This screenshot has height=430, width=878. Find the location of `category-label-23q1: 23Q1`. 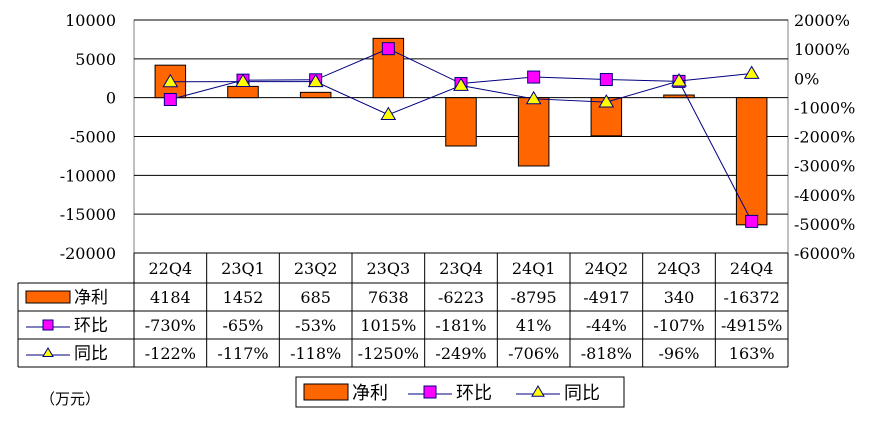

category-label-23q1: 23Q1 is located at coordinates (243, 268).